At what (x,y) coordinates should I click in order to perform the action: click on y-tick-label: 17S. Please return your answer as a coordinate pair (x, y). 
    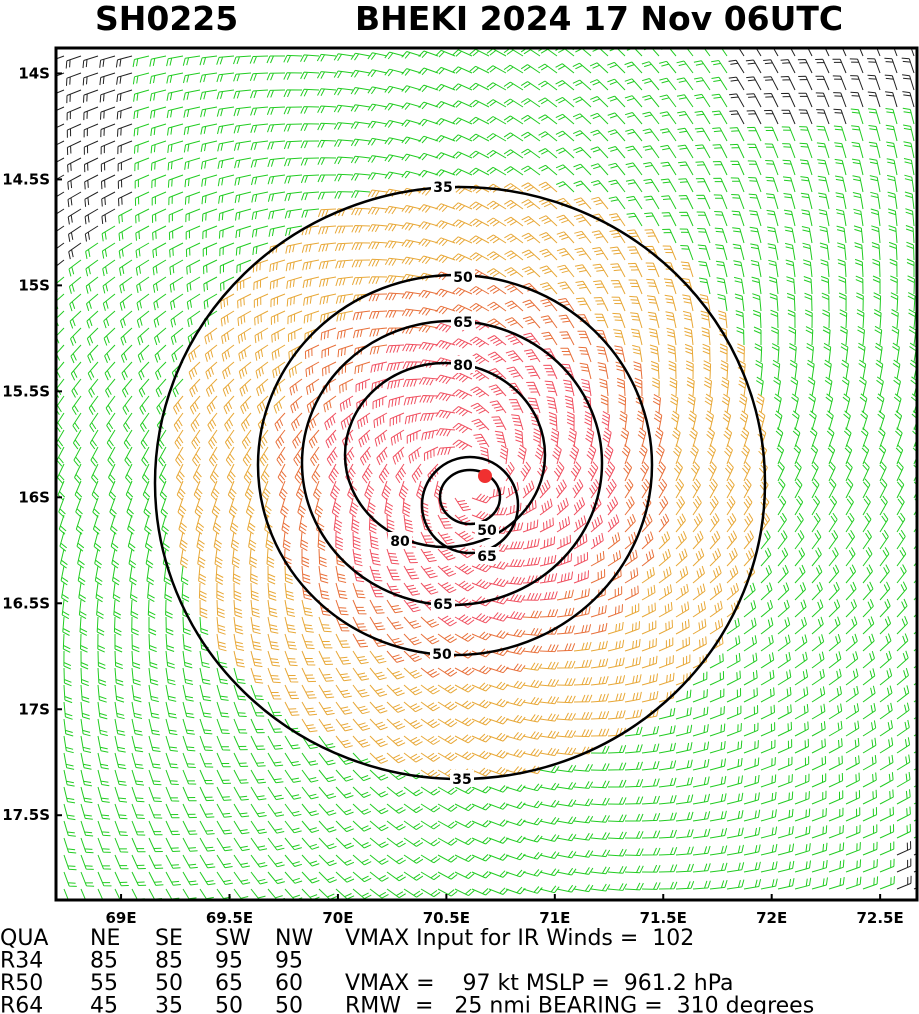
    Looking at the image, I should click on (34, 709).